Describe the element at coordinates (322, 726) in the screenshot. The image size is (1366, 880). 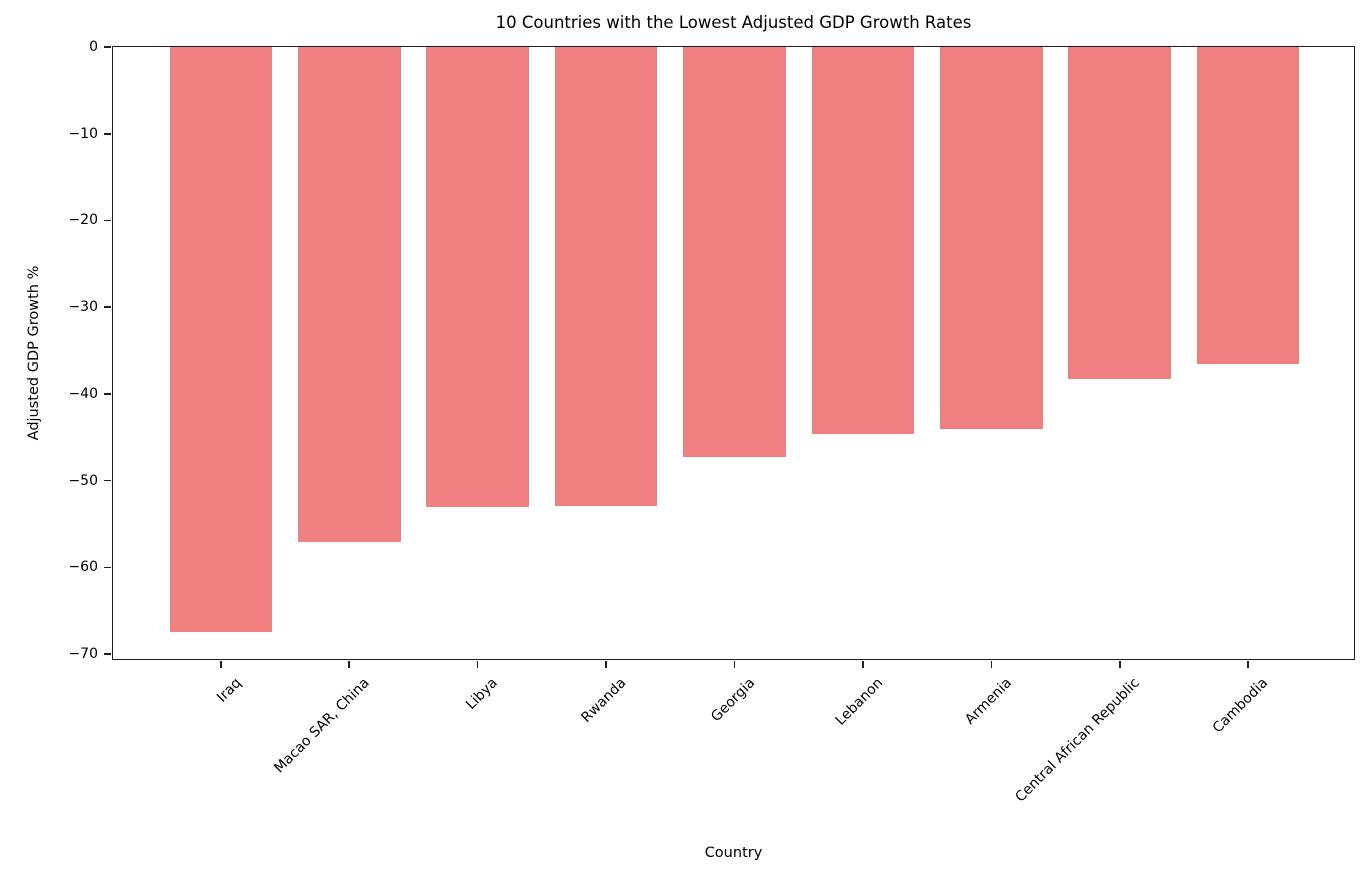
I see `x-tick-label: Macao SAR, China` at that location.